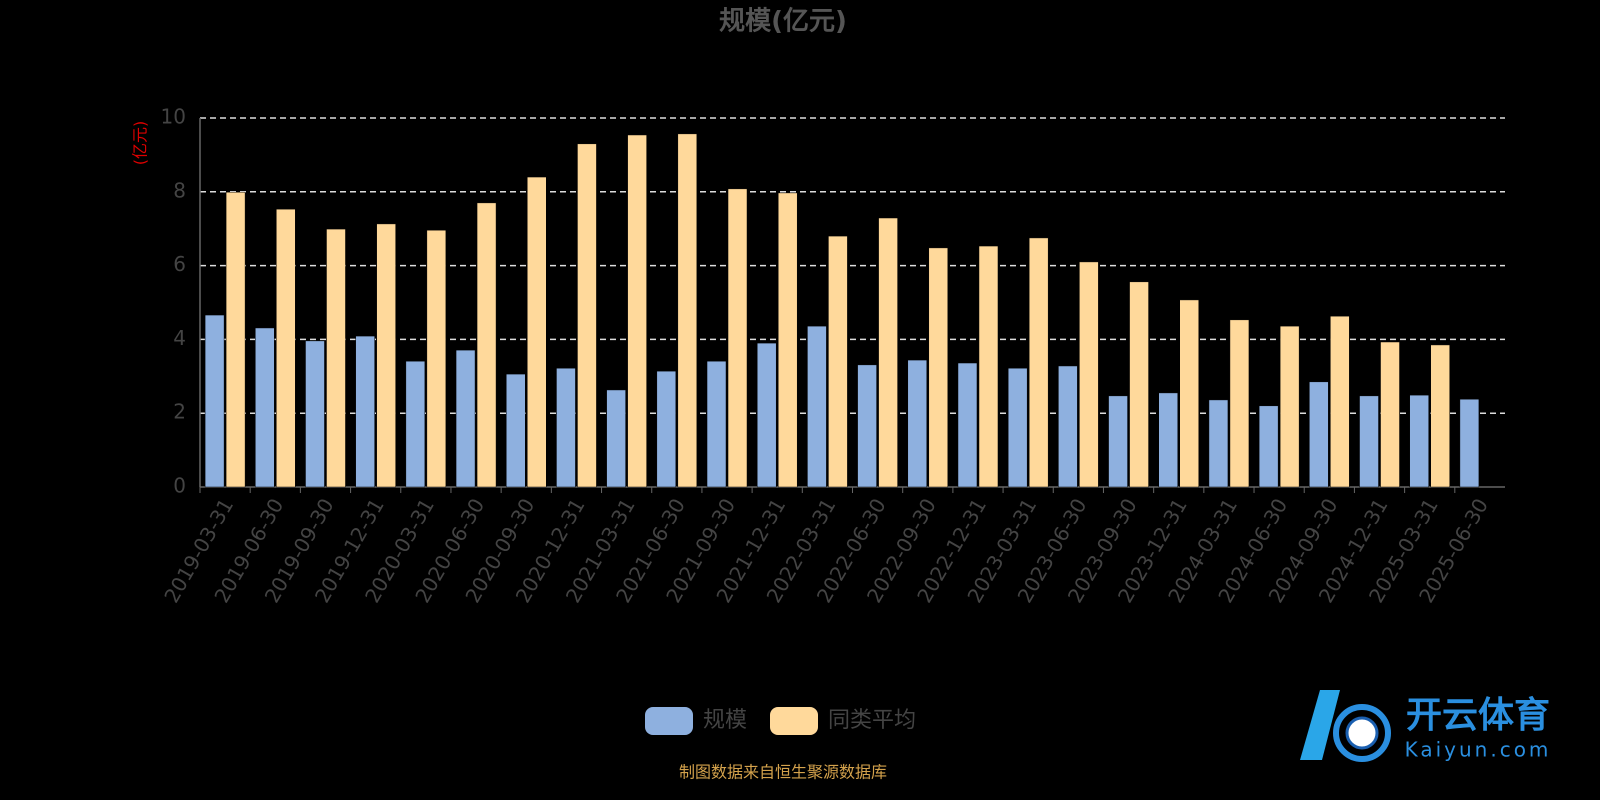  Describe the element at coordinates (179, 338) in the screenshot. I see `y-tick-label: 4` at that location.